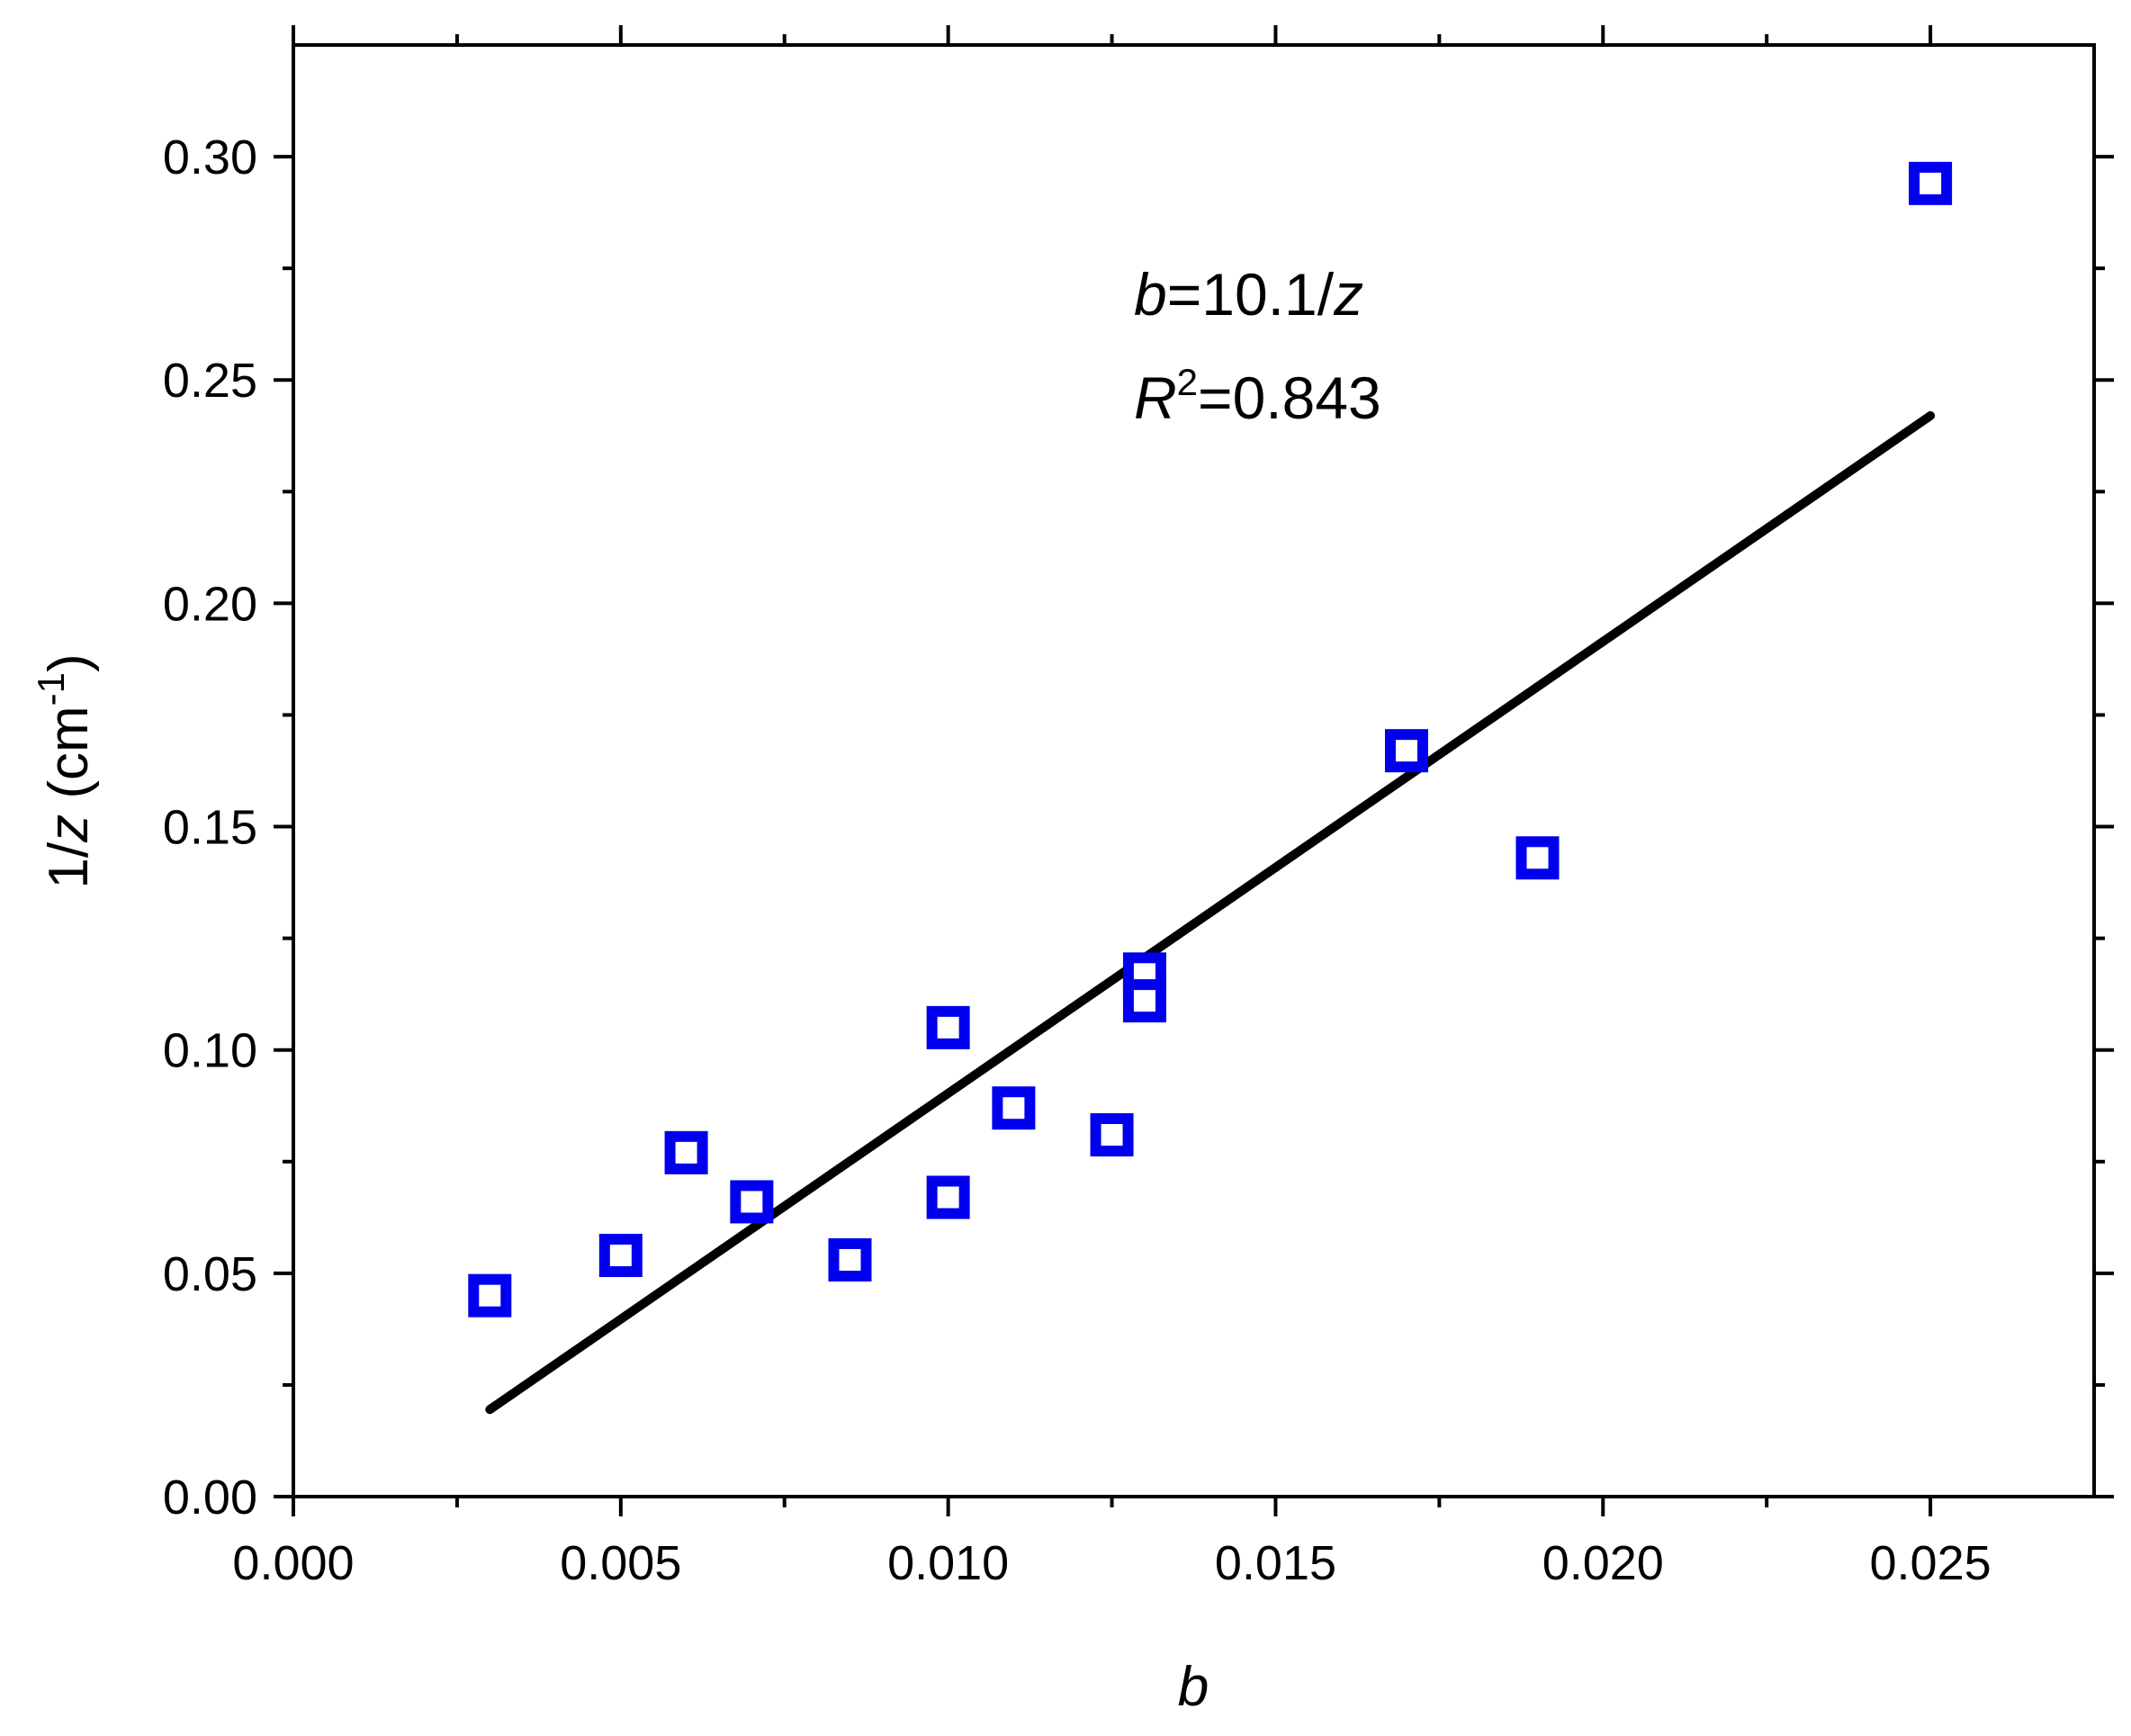 This screenshot has width=2131, height=1736. Describe the element at coordinates (1931, 1563) in the screenshot. I see `x-tick-label: 0.025` at that location.